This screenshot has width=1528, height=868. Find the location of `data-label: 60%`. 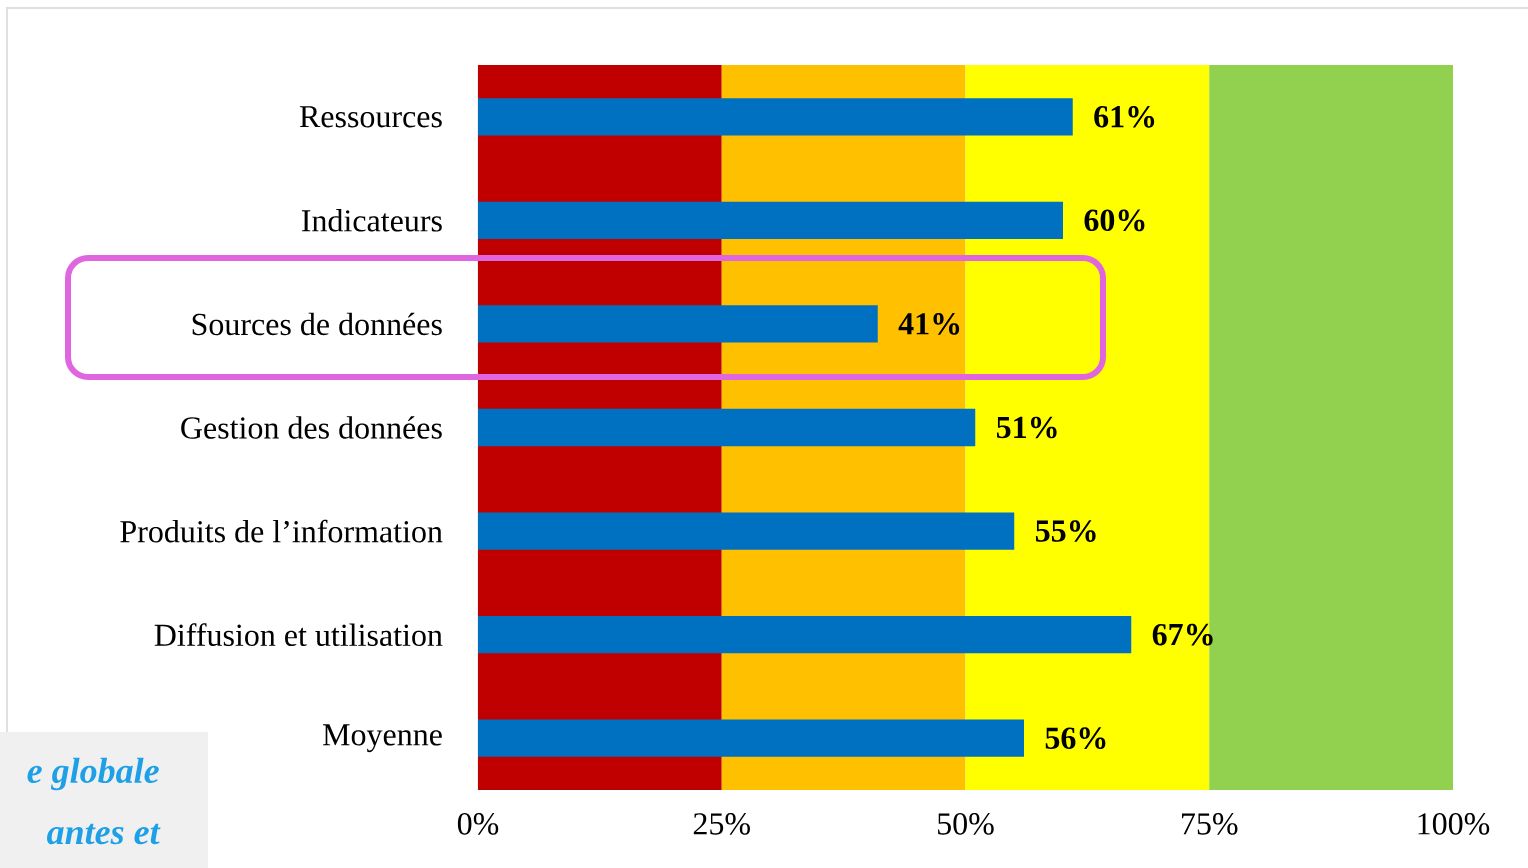

data-label: 60% is located at coordinates (1114, 220).